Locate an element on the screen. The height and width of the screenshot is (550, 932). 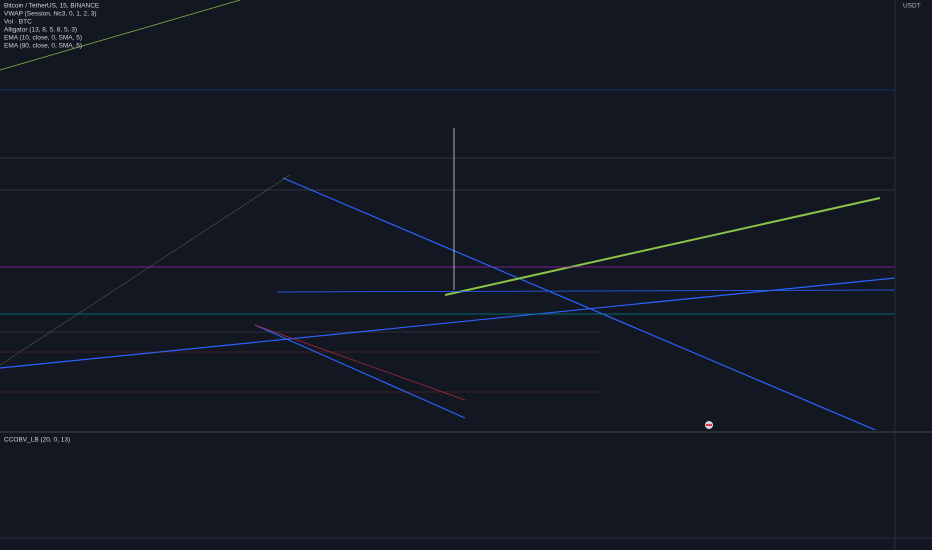
indicator-legend: EMA (10, close, 0, SMA, 5) is located at coordinates (43, 38).